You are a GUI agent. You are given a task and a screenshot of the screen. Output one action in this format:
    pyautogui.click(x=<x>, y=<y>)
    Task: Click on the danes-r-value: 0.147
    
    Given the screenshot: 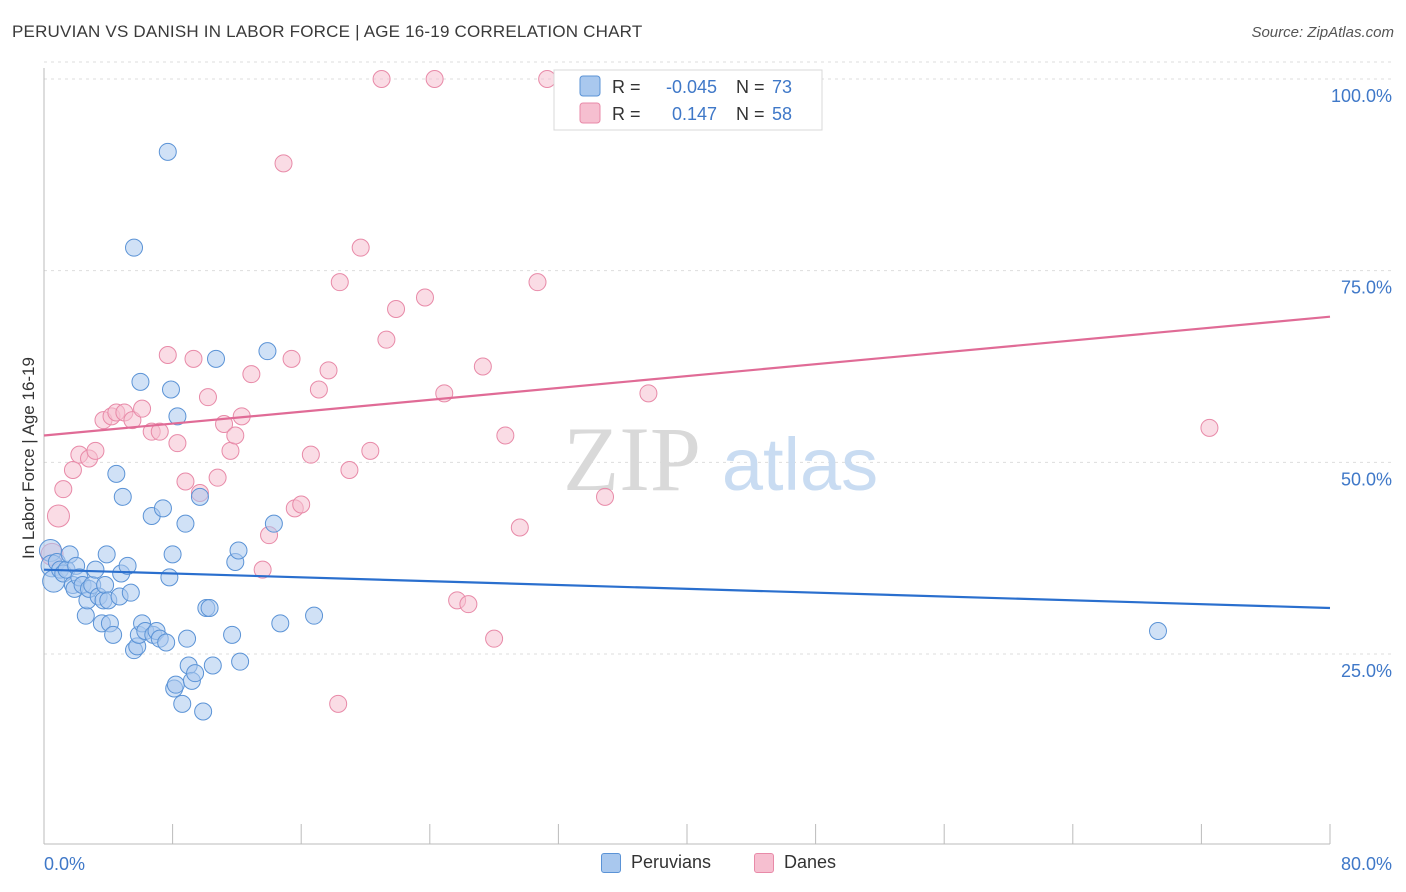 What is the action you would take?
    pyautogui.click(x=694, y=114)
    